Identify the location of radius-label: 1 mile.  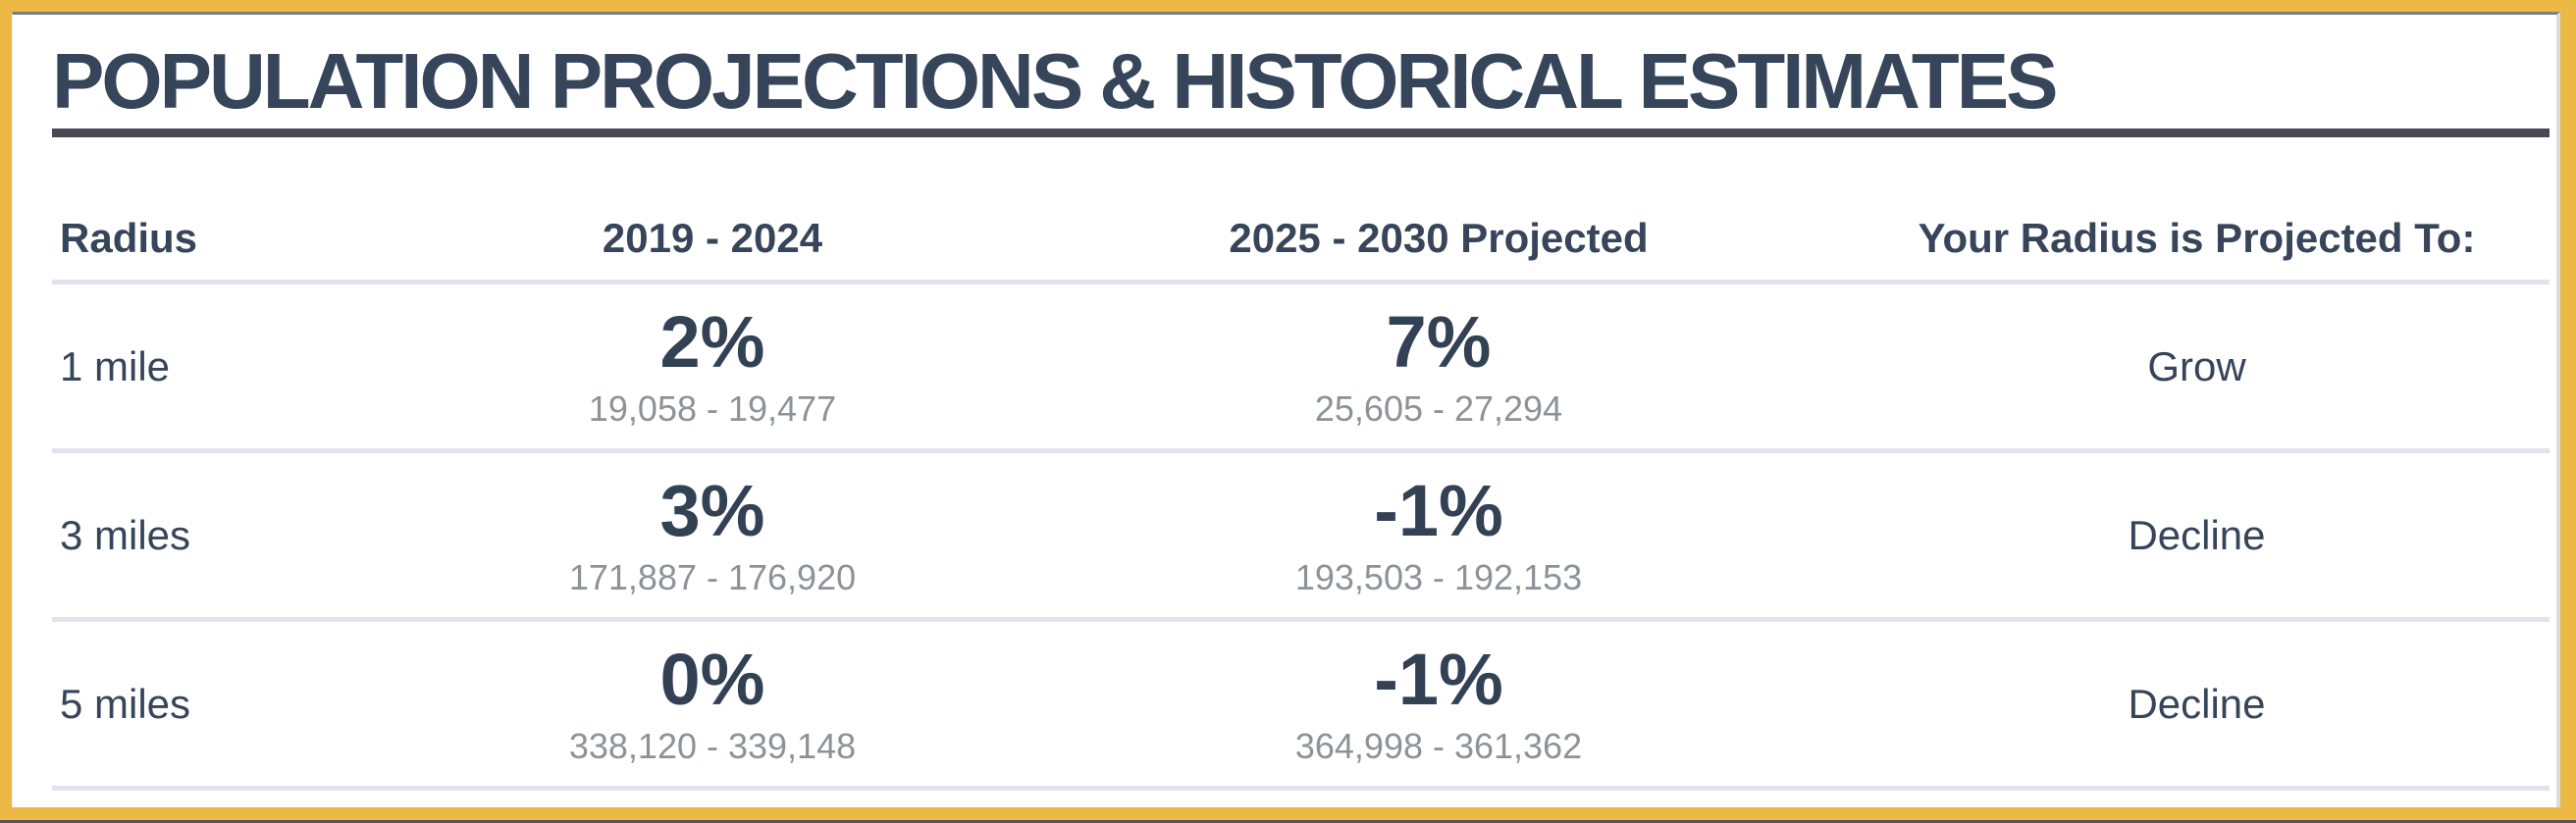
(115, 365).